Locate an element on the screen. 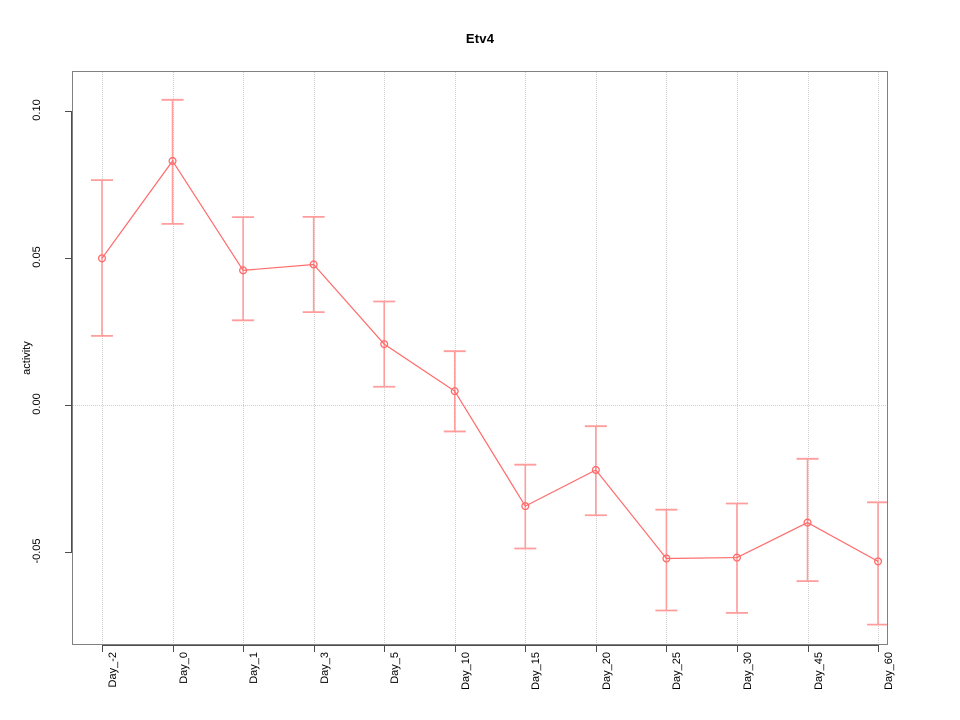  y-axis-tick-label: 0.05 is located at coordinates (37, 257).